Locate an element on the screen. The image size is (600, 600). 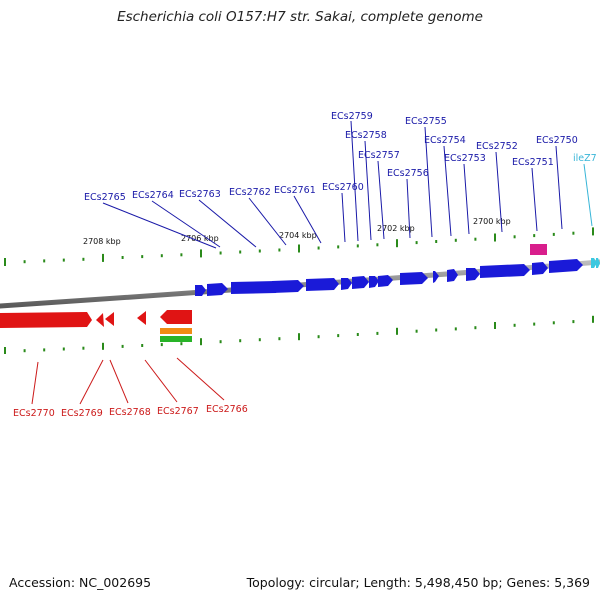
scale-label: 2704 kbp is located at coordinates (298, 235).